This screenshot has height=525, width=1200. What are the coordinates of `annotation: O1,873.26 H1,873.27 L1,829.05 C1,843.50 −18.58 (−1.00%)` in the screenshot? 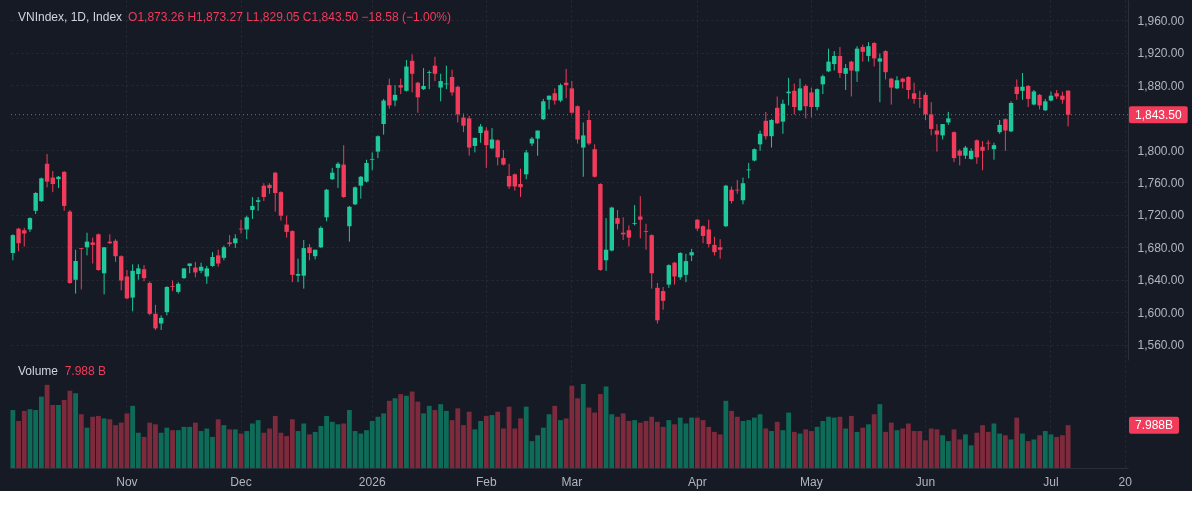 It's located at (289, 17).